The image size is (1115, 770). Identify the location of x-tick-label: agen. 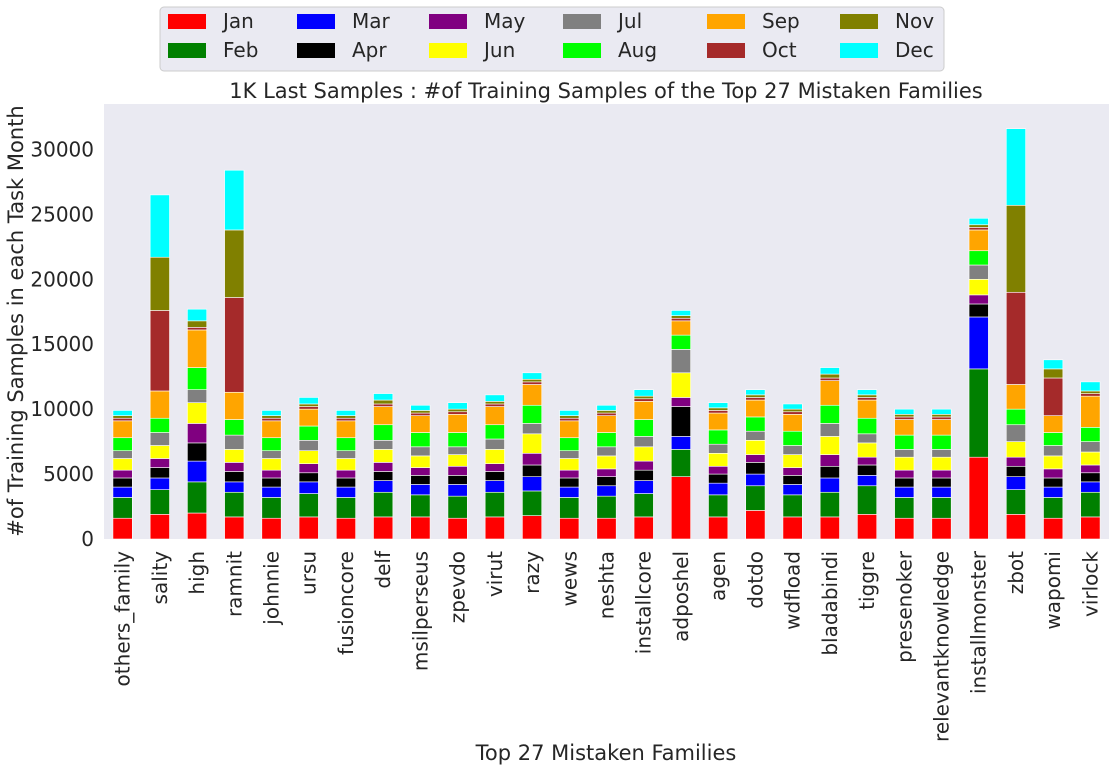
(718, 576).